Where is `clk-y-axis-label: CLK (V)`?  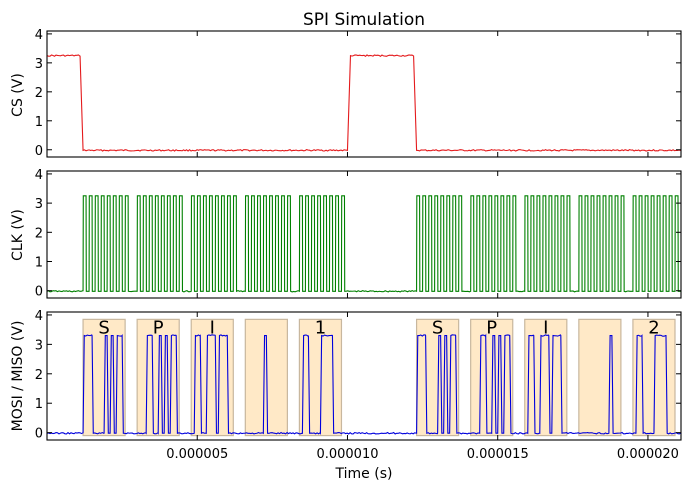
clk-y-axis-label: CLK (V) is located at coordinates (18, 235).